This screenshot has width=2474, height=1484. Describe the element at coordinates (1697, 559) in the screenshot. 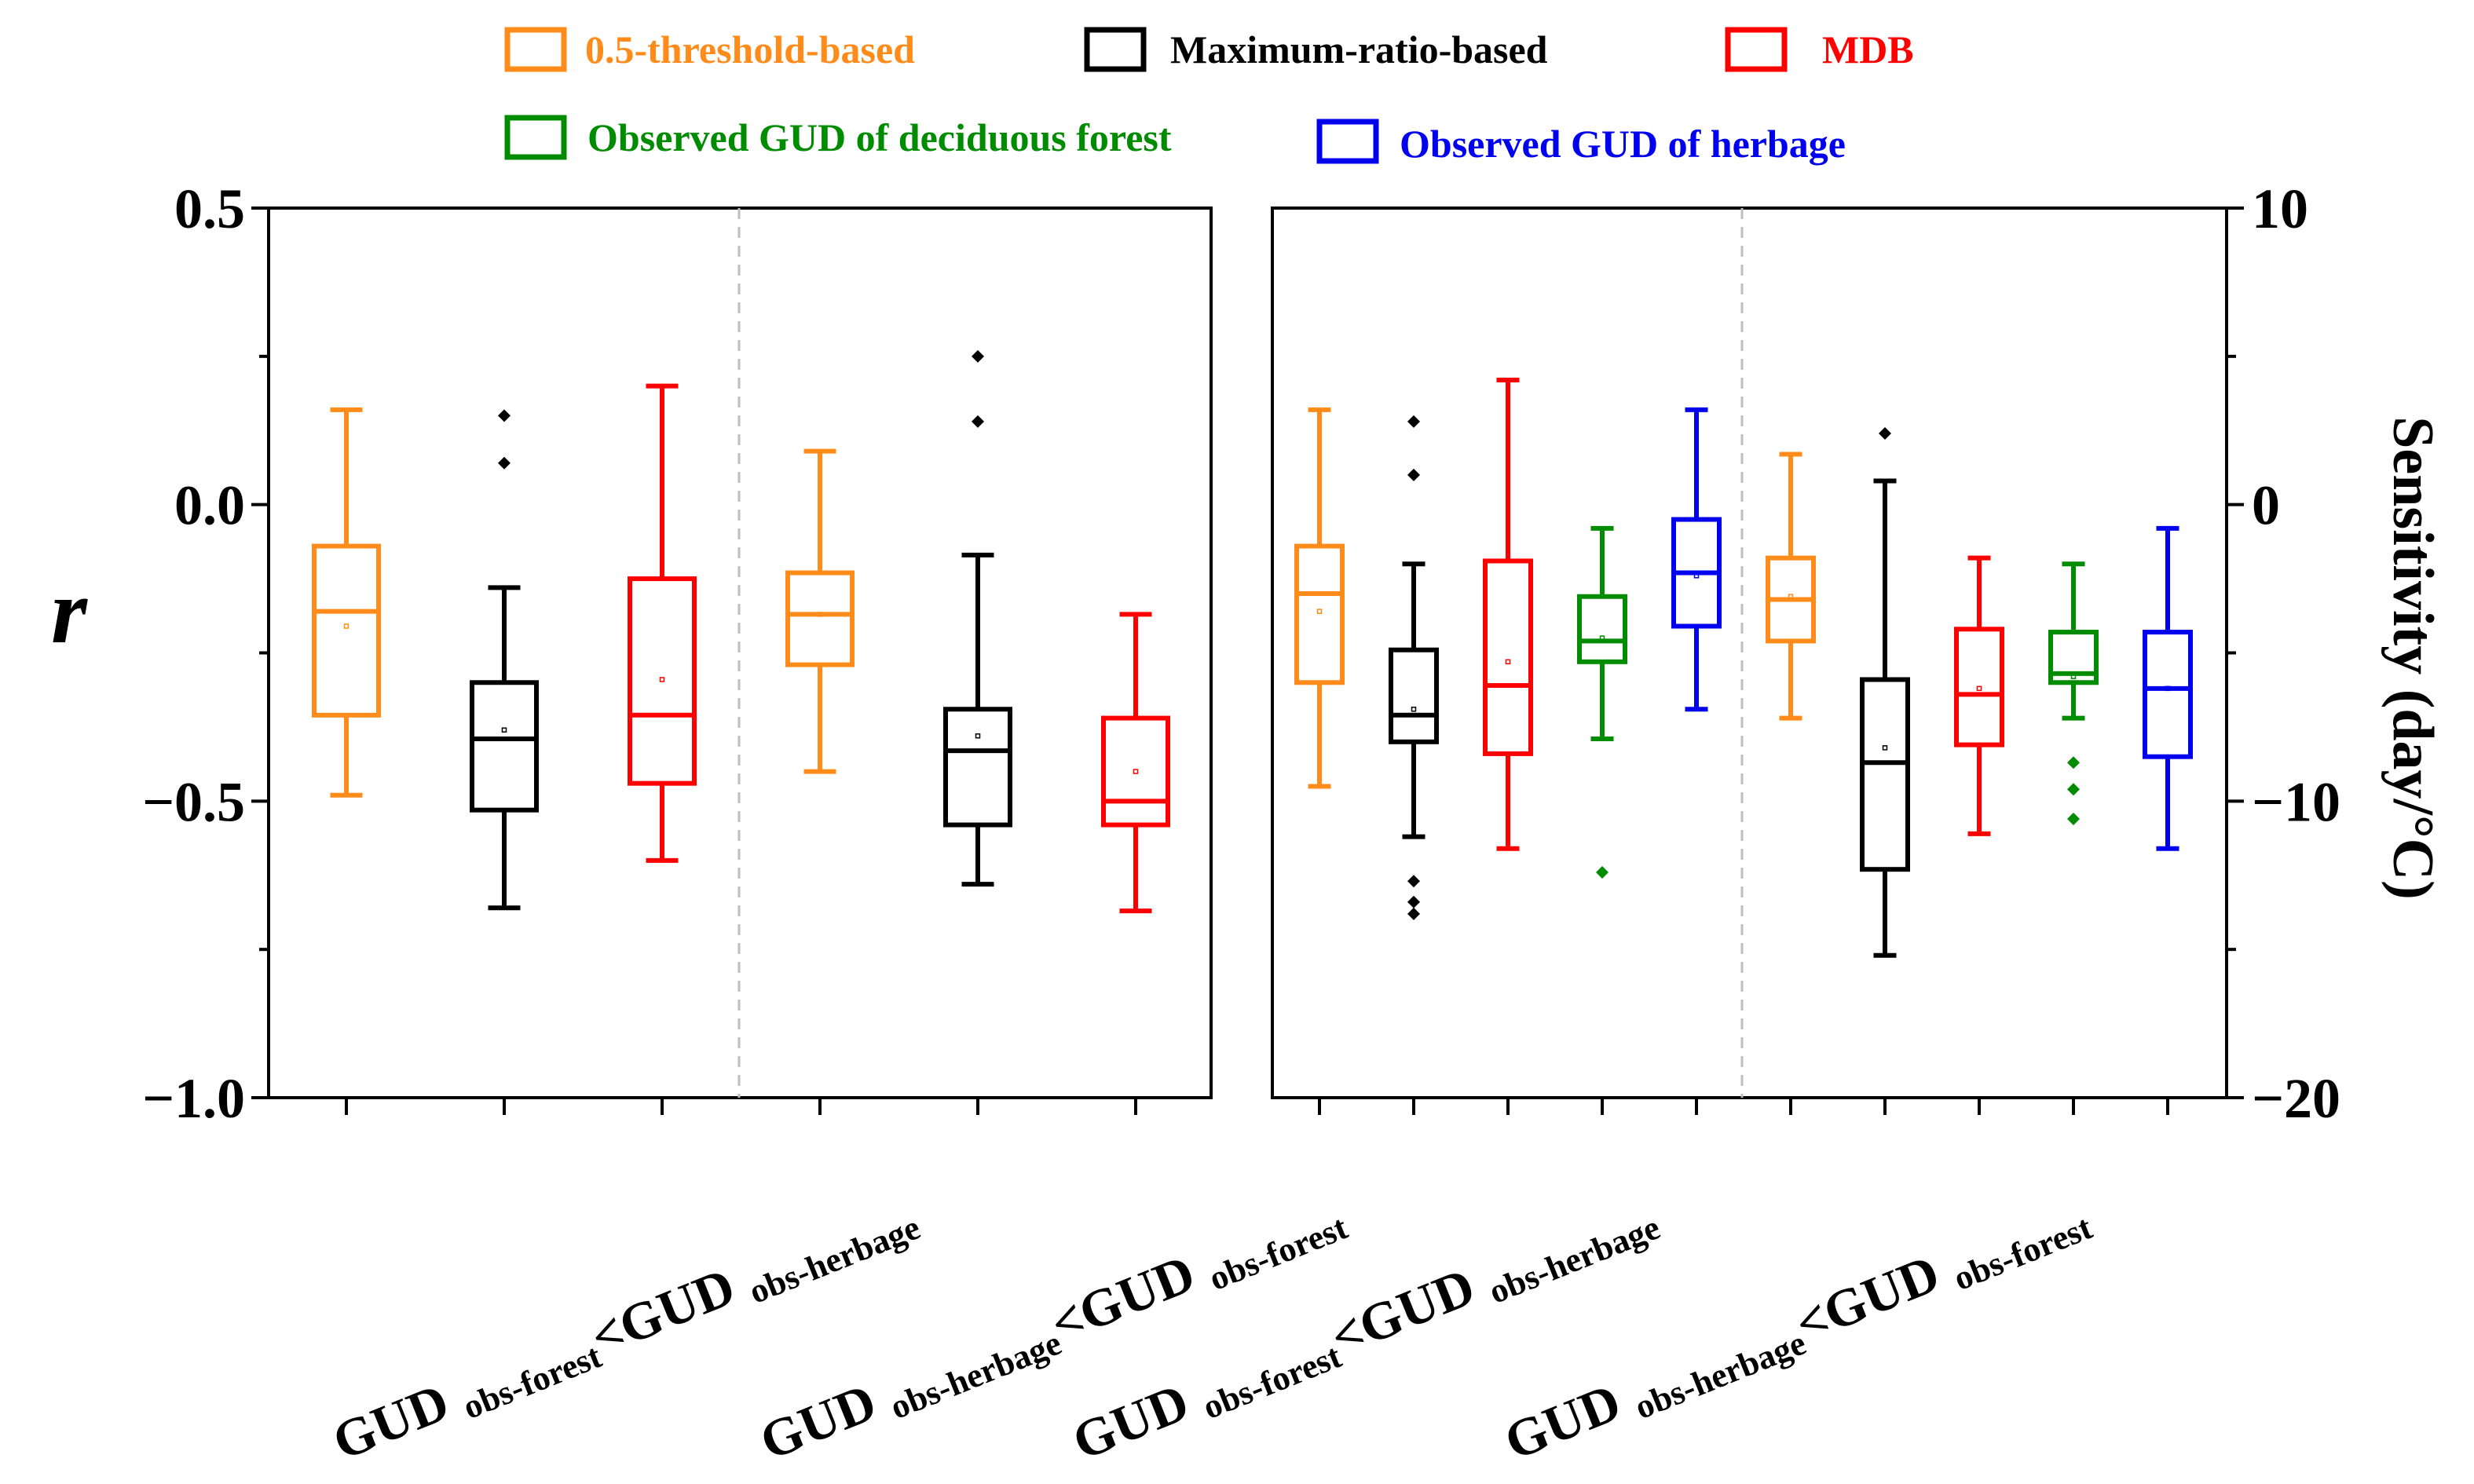

I see `box-observed-gud-of-herbage-group1` at that location.